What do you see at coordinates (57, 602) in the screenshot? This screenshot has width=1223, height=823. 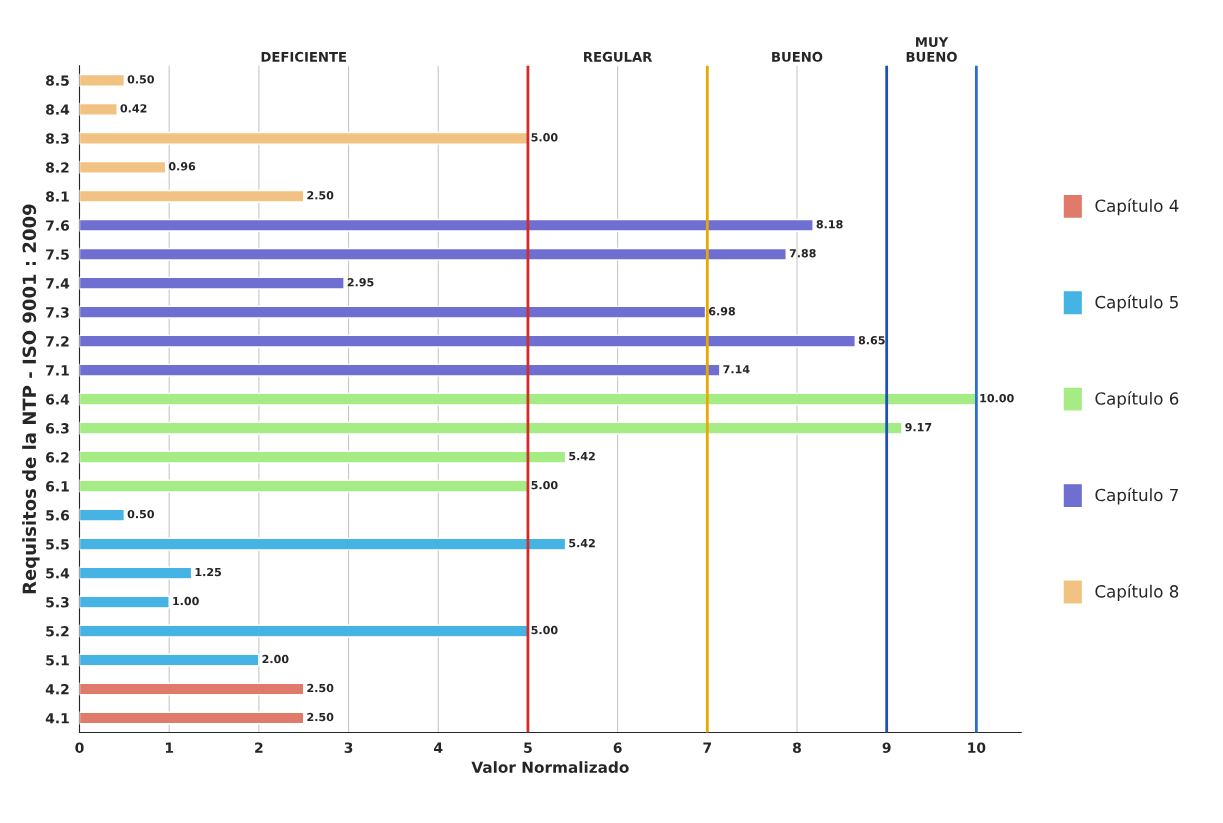 I see `y-tick-label: 5.3` at bounding box center [57, 602].